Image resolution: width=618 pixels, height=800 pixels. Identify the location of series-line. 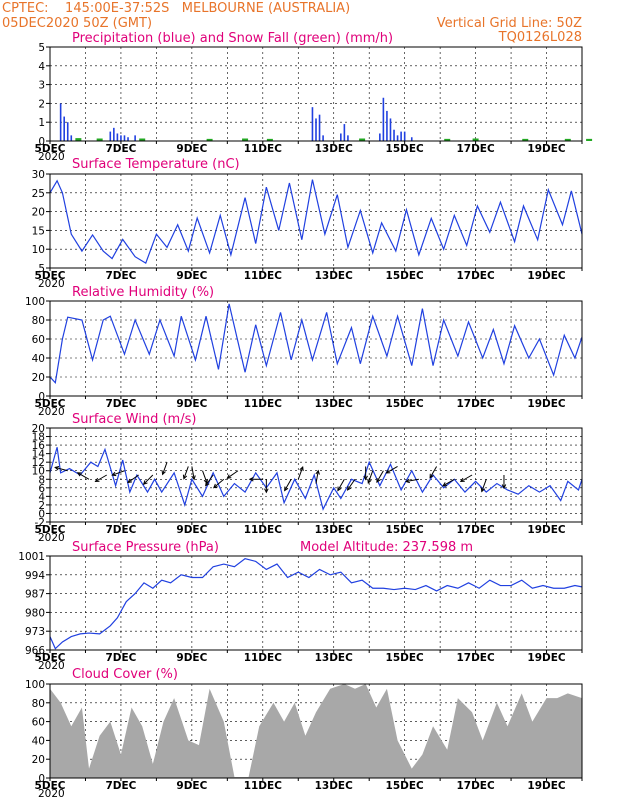
(316, 221).